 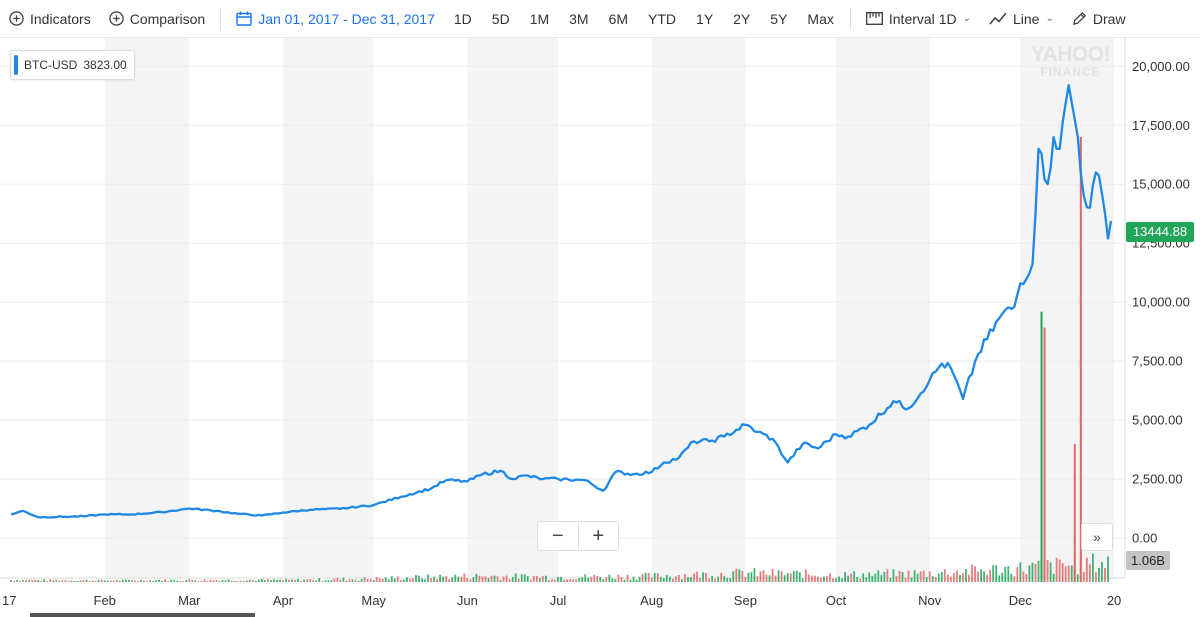 I want to click on x-tick-label: Apr, so click(x=283, y=600).